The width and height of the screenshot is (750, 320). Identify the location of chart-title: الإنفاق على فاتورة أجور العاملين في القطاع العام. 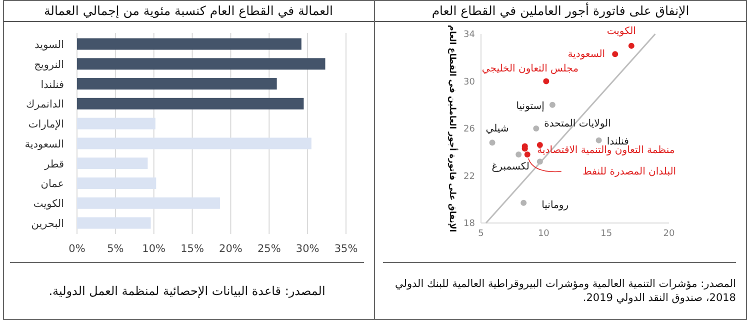
(560, 11).